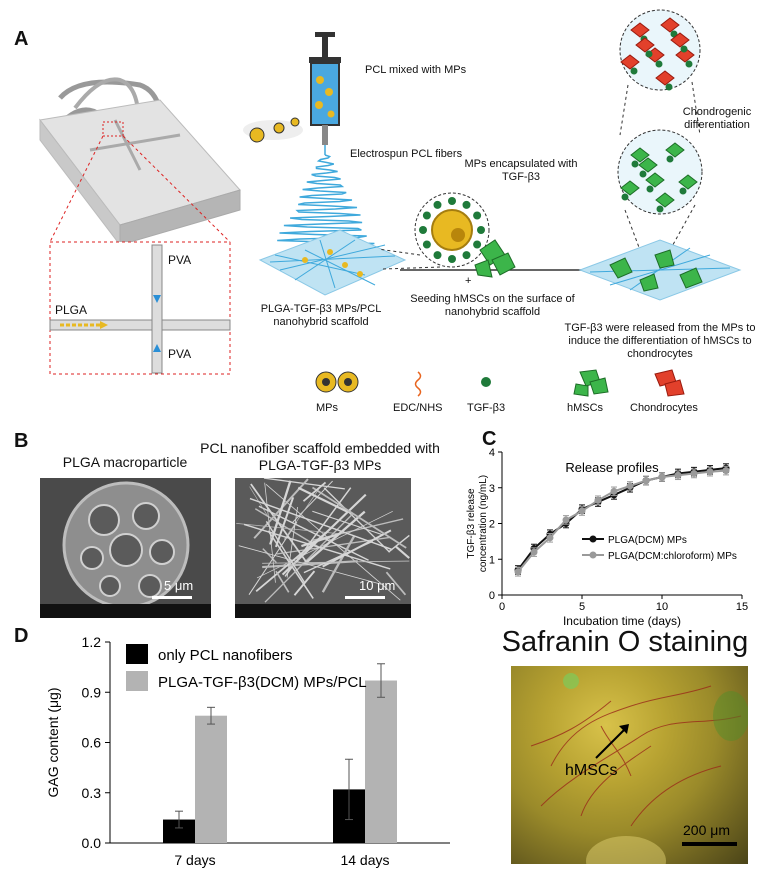 The image size is (768, 876). What do you see at coordinates (225, 655) in the screenshot?
I see `legend-label: only PCL nanofibers` at bounding box center [225, 655].